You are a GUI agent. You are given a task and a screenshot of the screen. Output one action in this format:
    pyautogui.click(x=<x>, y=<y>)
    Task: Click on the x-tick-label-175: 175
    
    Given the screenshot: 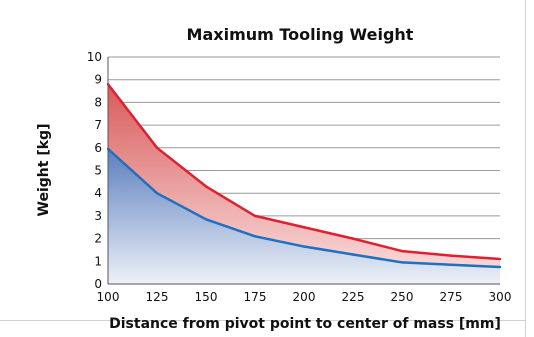 What is the action you would take?
    pyautogui.click(x=255, y=297)
    